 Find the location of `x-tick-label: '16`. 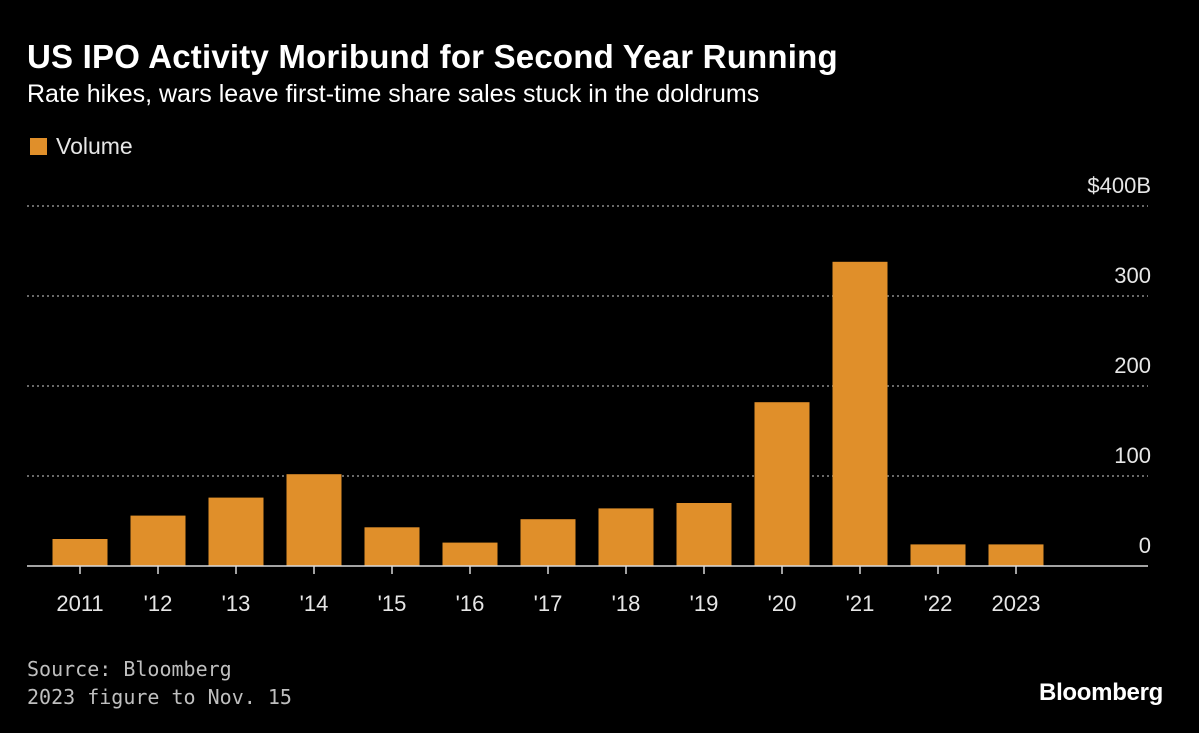

x-tick-label: '16 is located at coordinates (470, 603).